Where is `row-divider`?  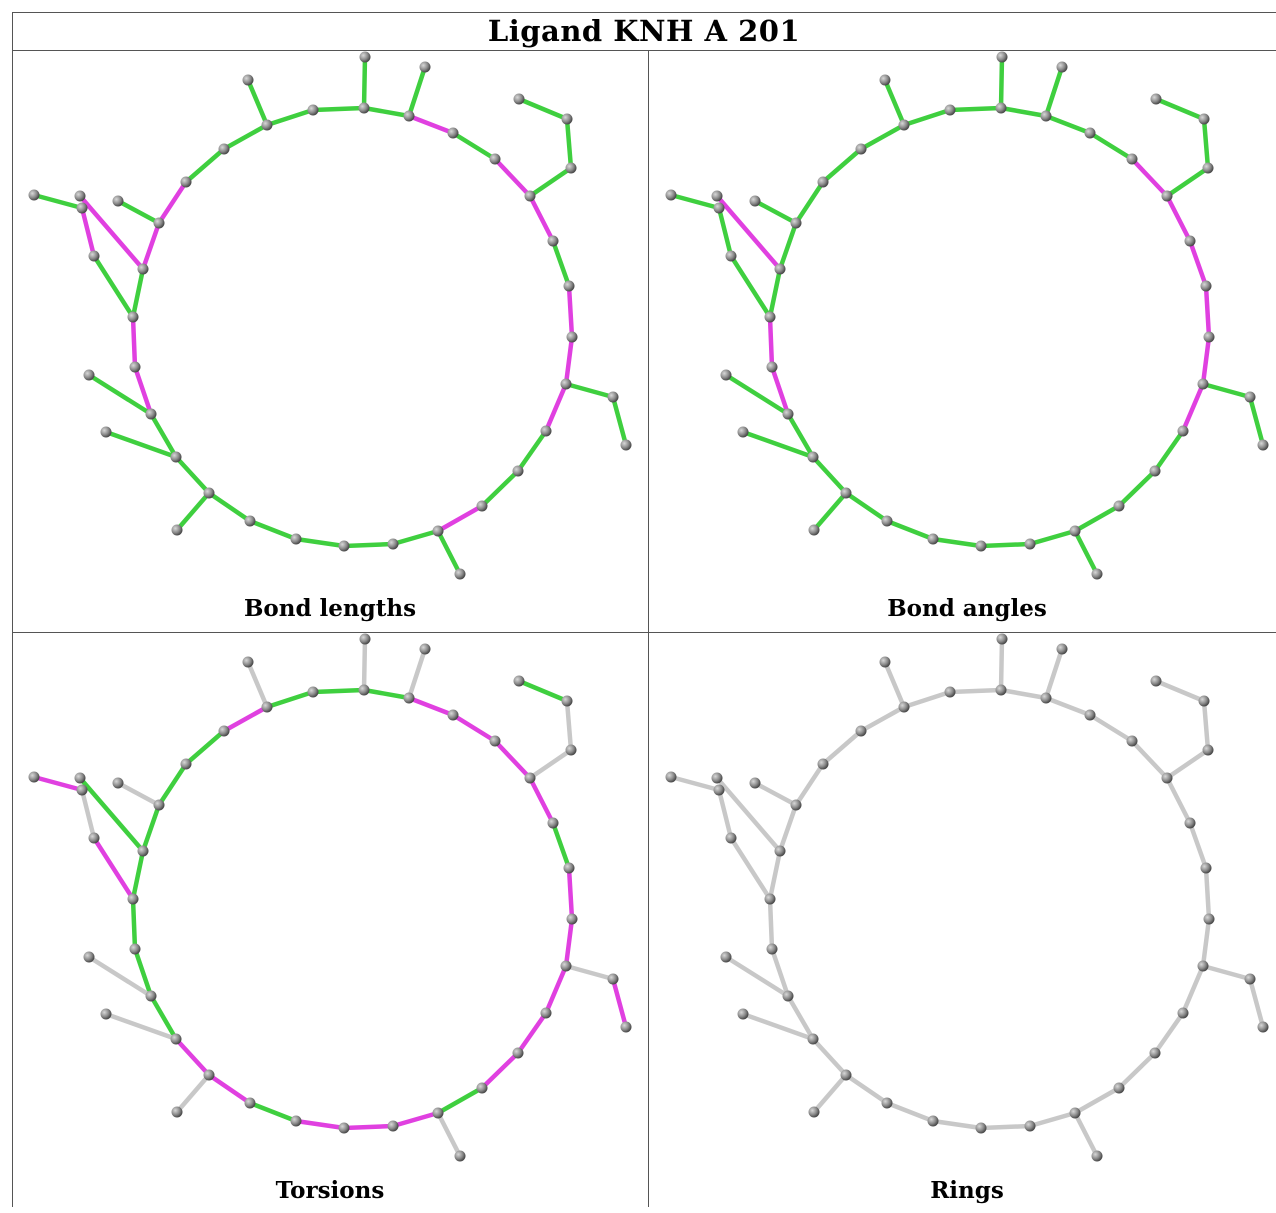 row-divider is located at coordinates (644, 632).